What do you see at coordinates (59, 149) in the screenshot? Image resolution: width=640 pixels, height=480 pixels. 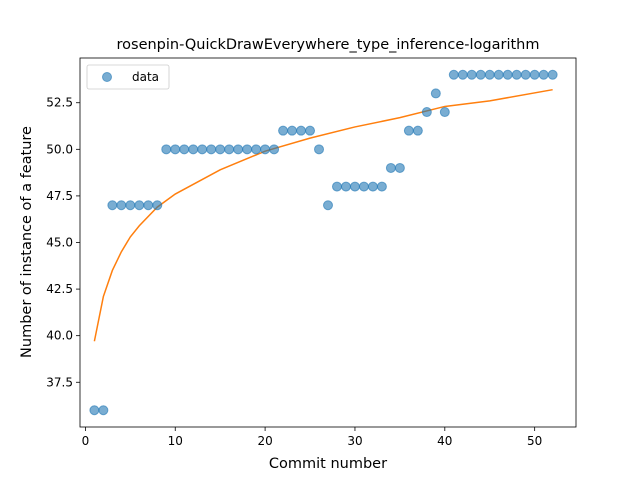 I see `y-tick-label: 50.0` at bounding box center [59, 149].